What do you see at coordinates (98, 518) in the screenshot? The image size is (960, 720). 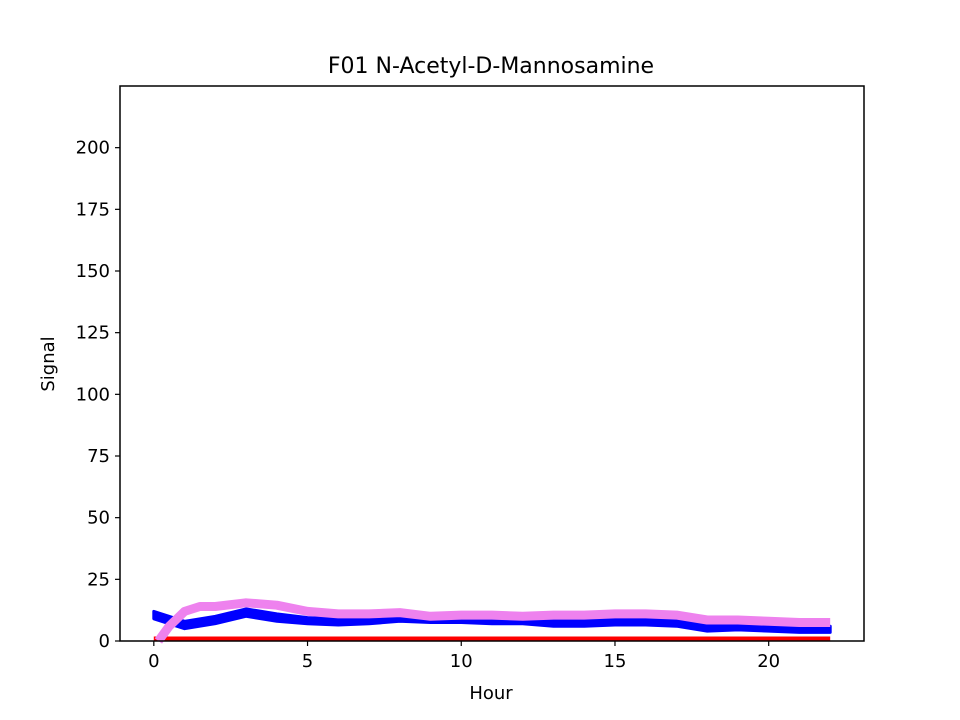 I see `y-tick-label: 50` at bounding box center [98, 518].